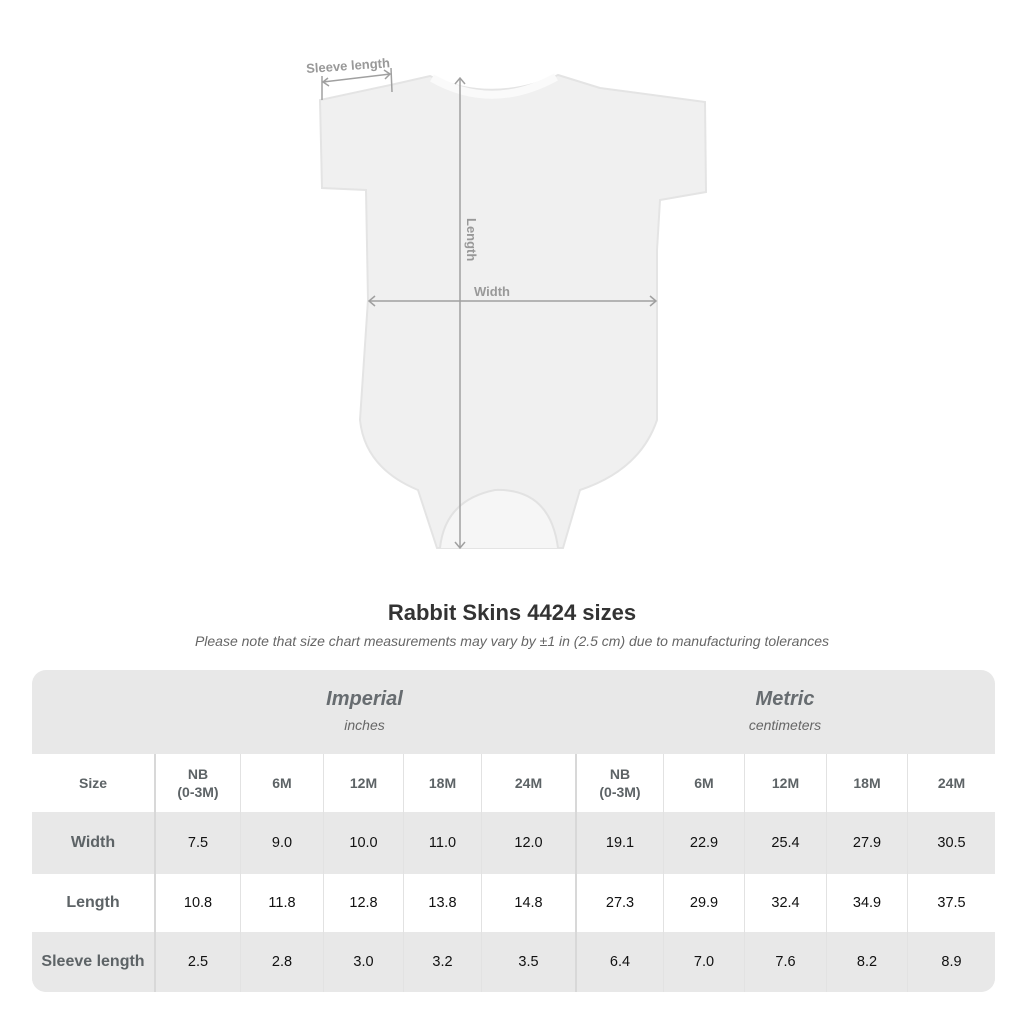 The width and height of the screenshot is (1024, 1024). What do you see at coordinates (528, 903) in the screenshot?
I see `imperial-value: 14.8` at bounding box center [528, 903].